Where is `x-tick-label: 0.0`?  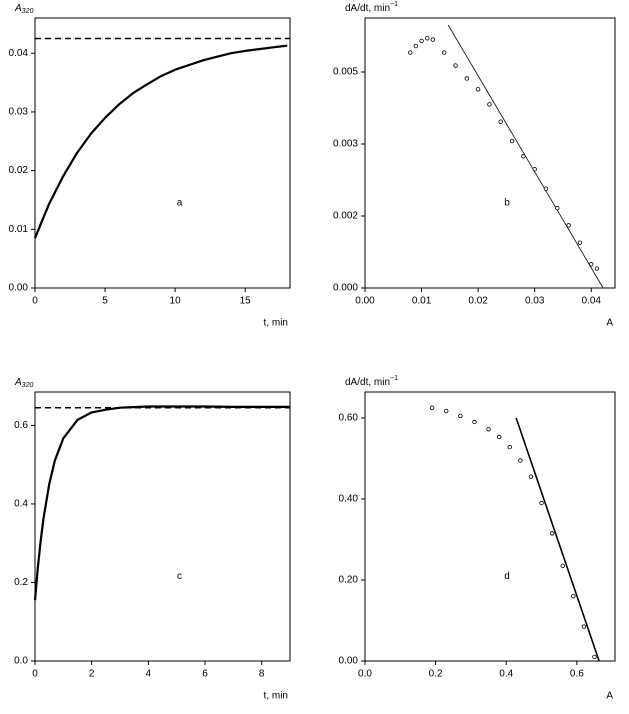
x-tick-label: 0.0 is located at coordinates (365, 674).